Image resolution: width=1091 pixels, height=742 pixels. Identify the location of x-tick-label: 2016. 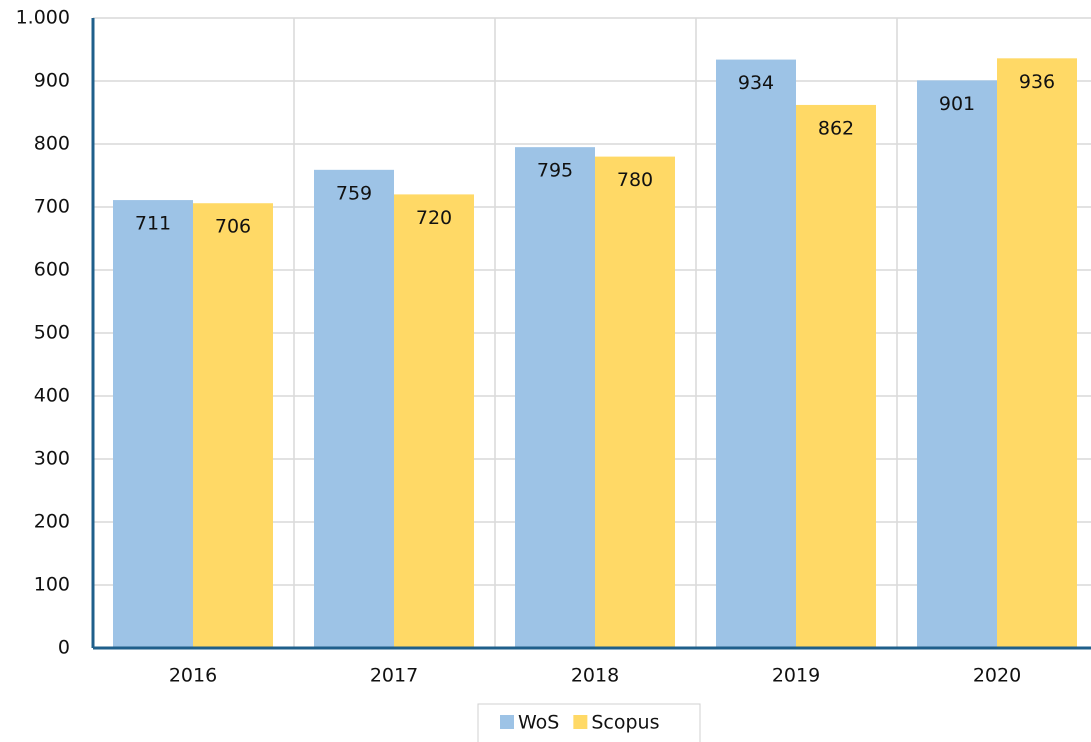
(193, 676).